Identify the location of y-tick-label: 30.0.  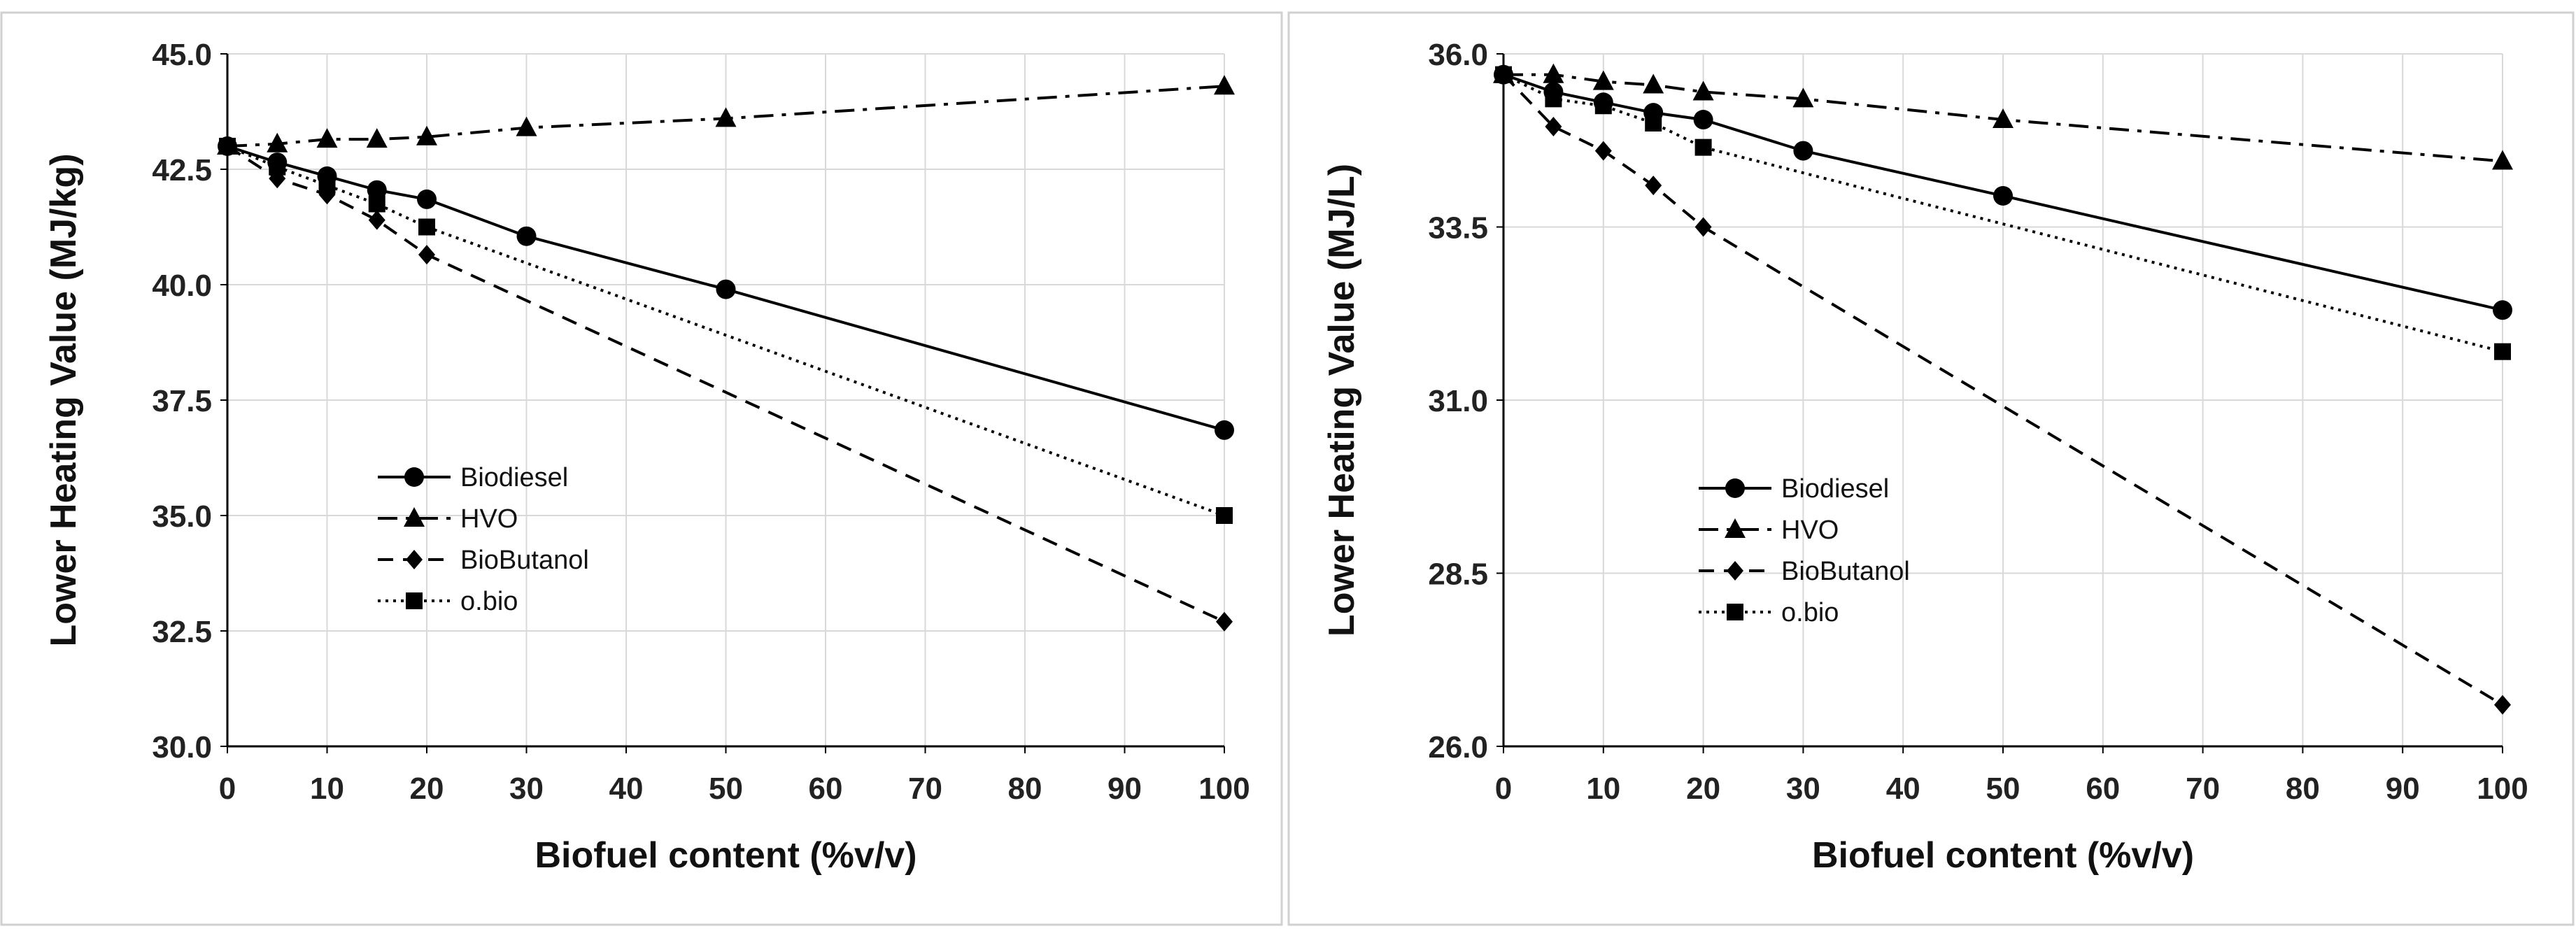
(182, 747).